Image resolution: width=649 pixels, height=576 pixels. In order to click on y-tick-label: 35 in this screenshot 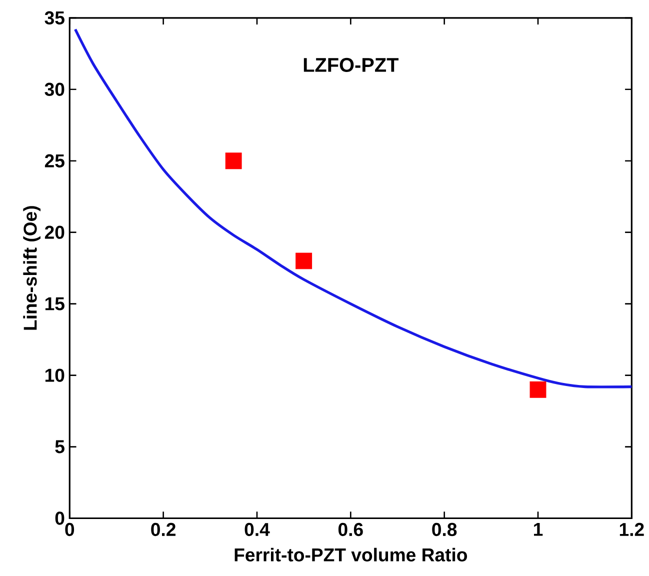, I will do `click(54, 18)`.